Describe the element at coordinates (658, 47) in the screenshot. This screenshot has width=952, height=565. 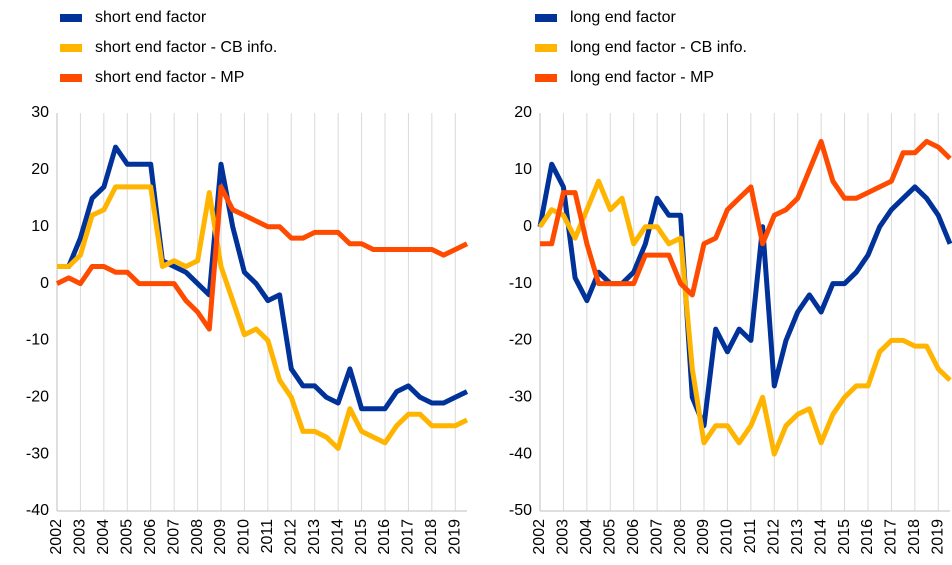
I see `legend-label: long end factor - CB info.` at that location.